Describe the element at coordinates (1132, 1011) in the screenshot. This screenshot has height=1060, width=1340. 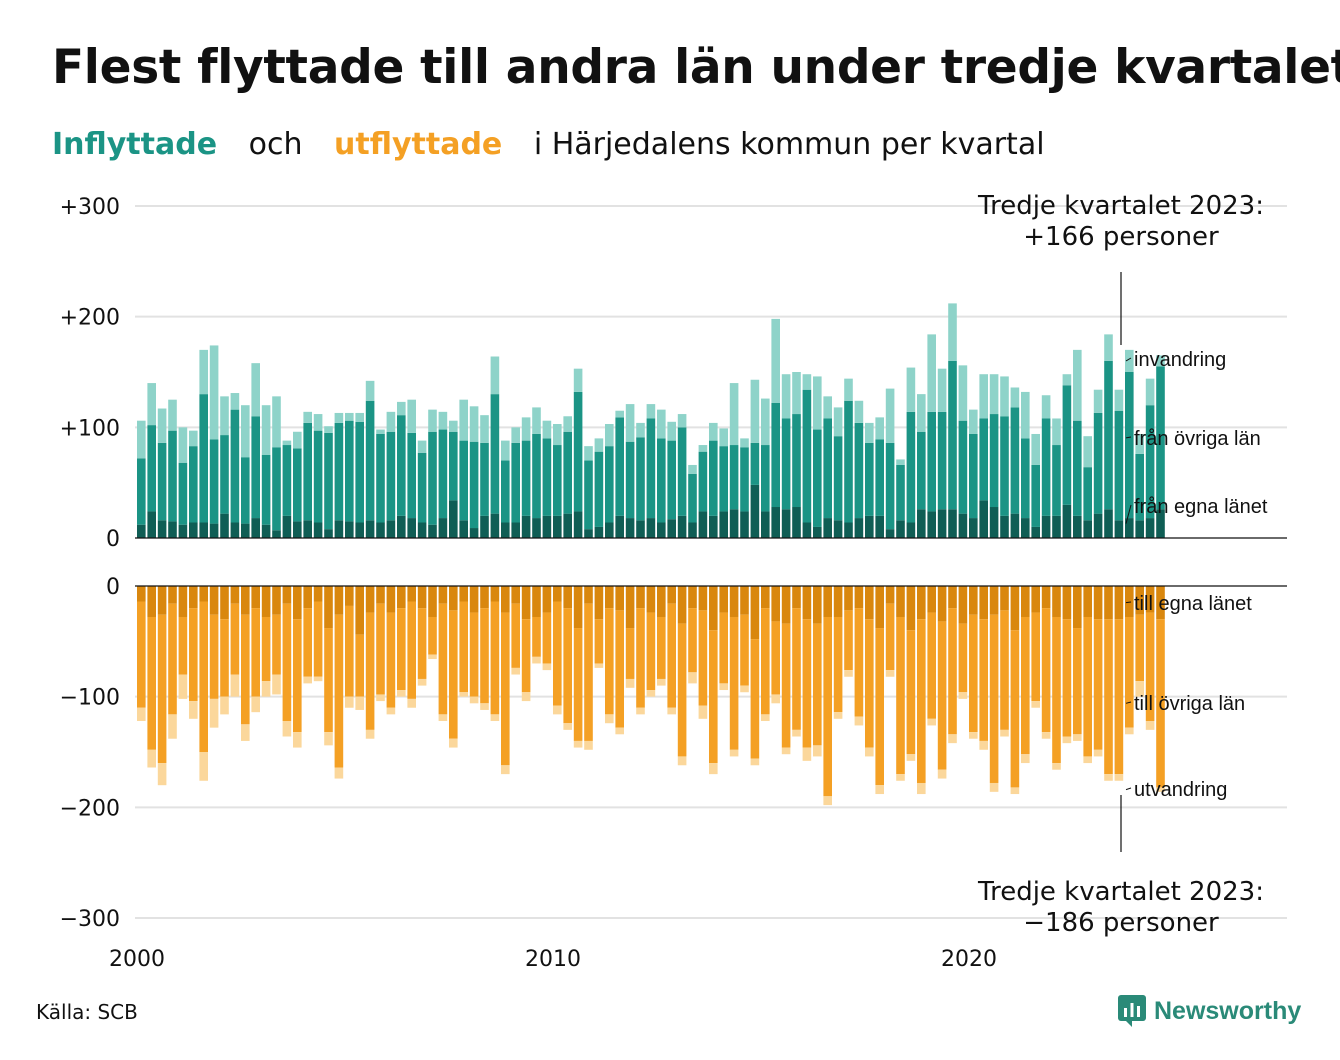
I see `newsworthy-logo-icon` at that location.